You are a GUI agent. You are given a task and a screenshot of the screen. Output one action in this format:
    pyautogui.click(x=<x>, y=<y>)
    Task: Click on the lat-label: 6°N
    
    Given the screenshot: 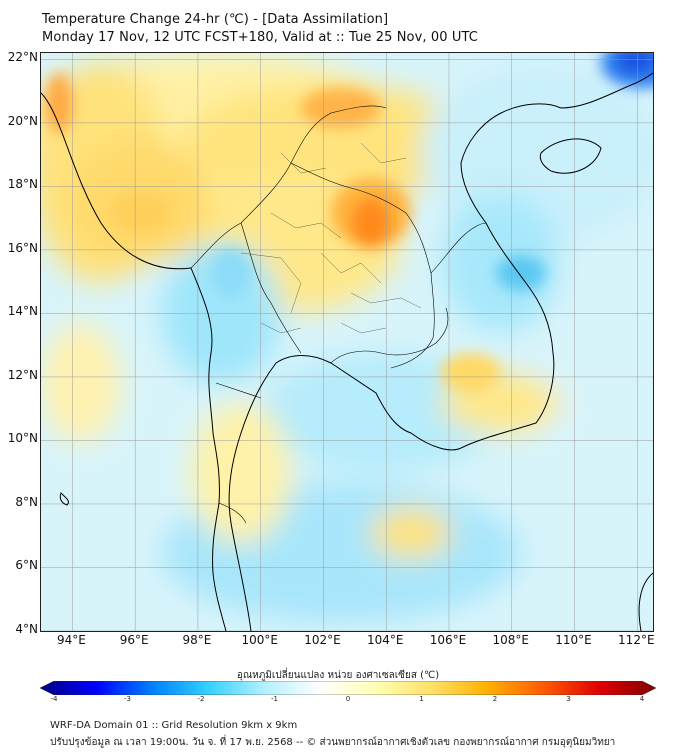 What is the action you would take?
    pyautogui.click(x=26, y=565)
    